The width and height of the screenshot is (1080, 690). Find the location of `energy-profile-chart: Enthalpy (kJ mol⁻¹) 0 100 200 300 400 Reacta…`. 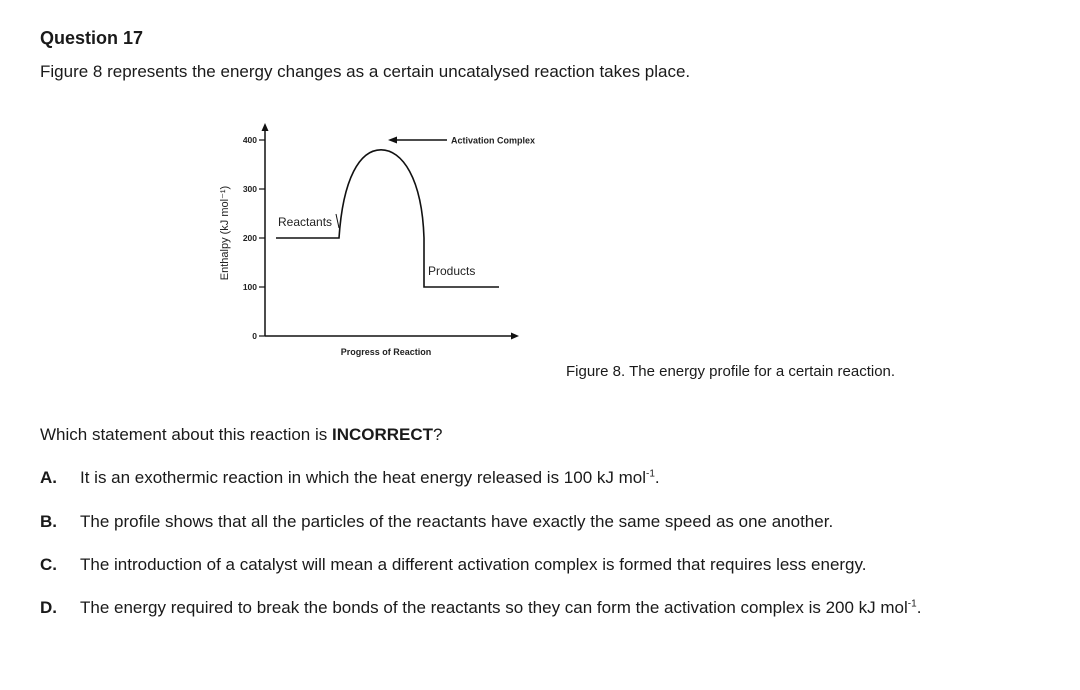

energy-profile-chart: Enthalpy (kJ mol⁻¹) 0 100 200 300 400 Reacta… is located at coordinates (377, 240).